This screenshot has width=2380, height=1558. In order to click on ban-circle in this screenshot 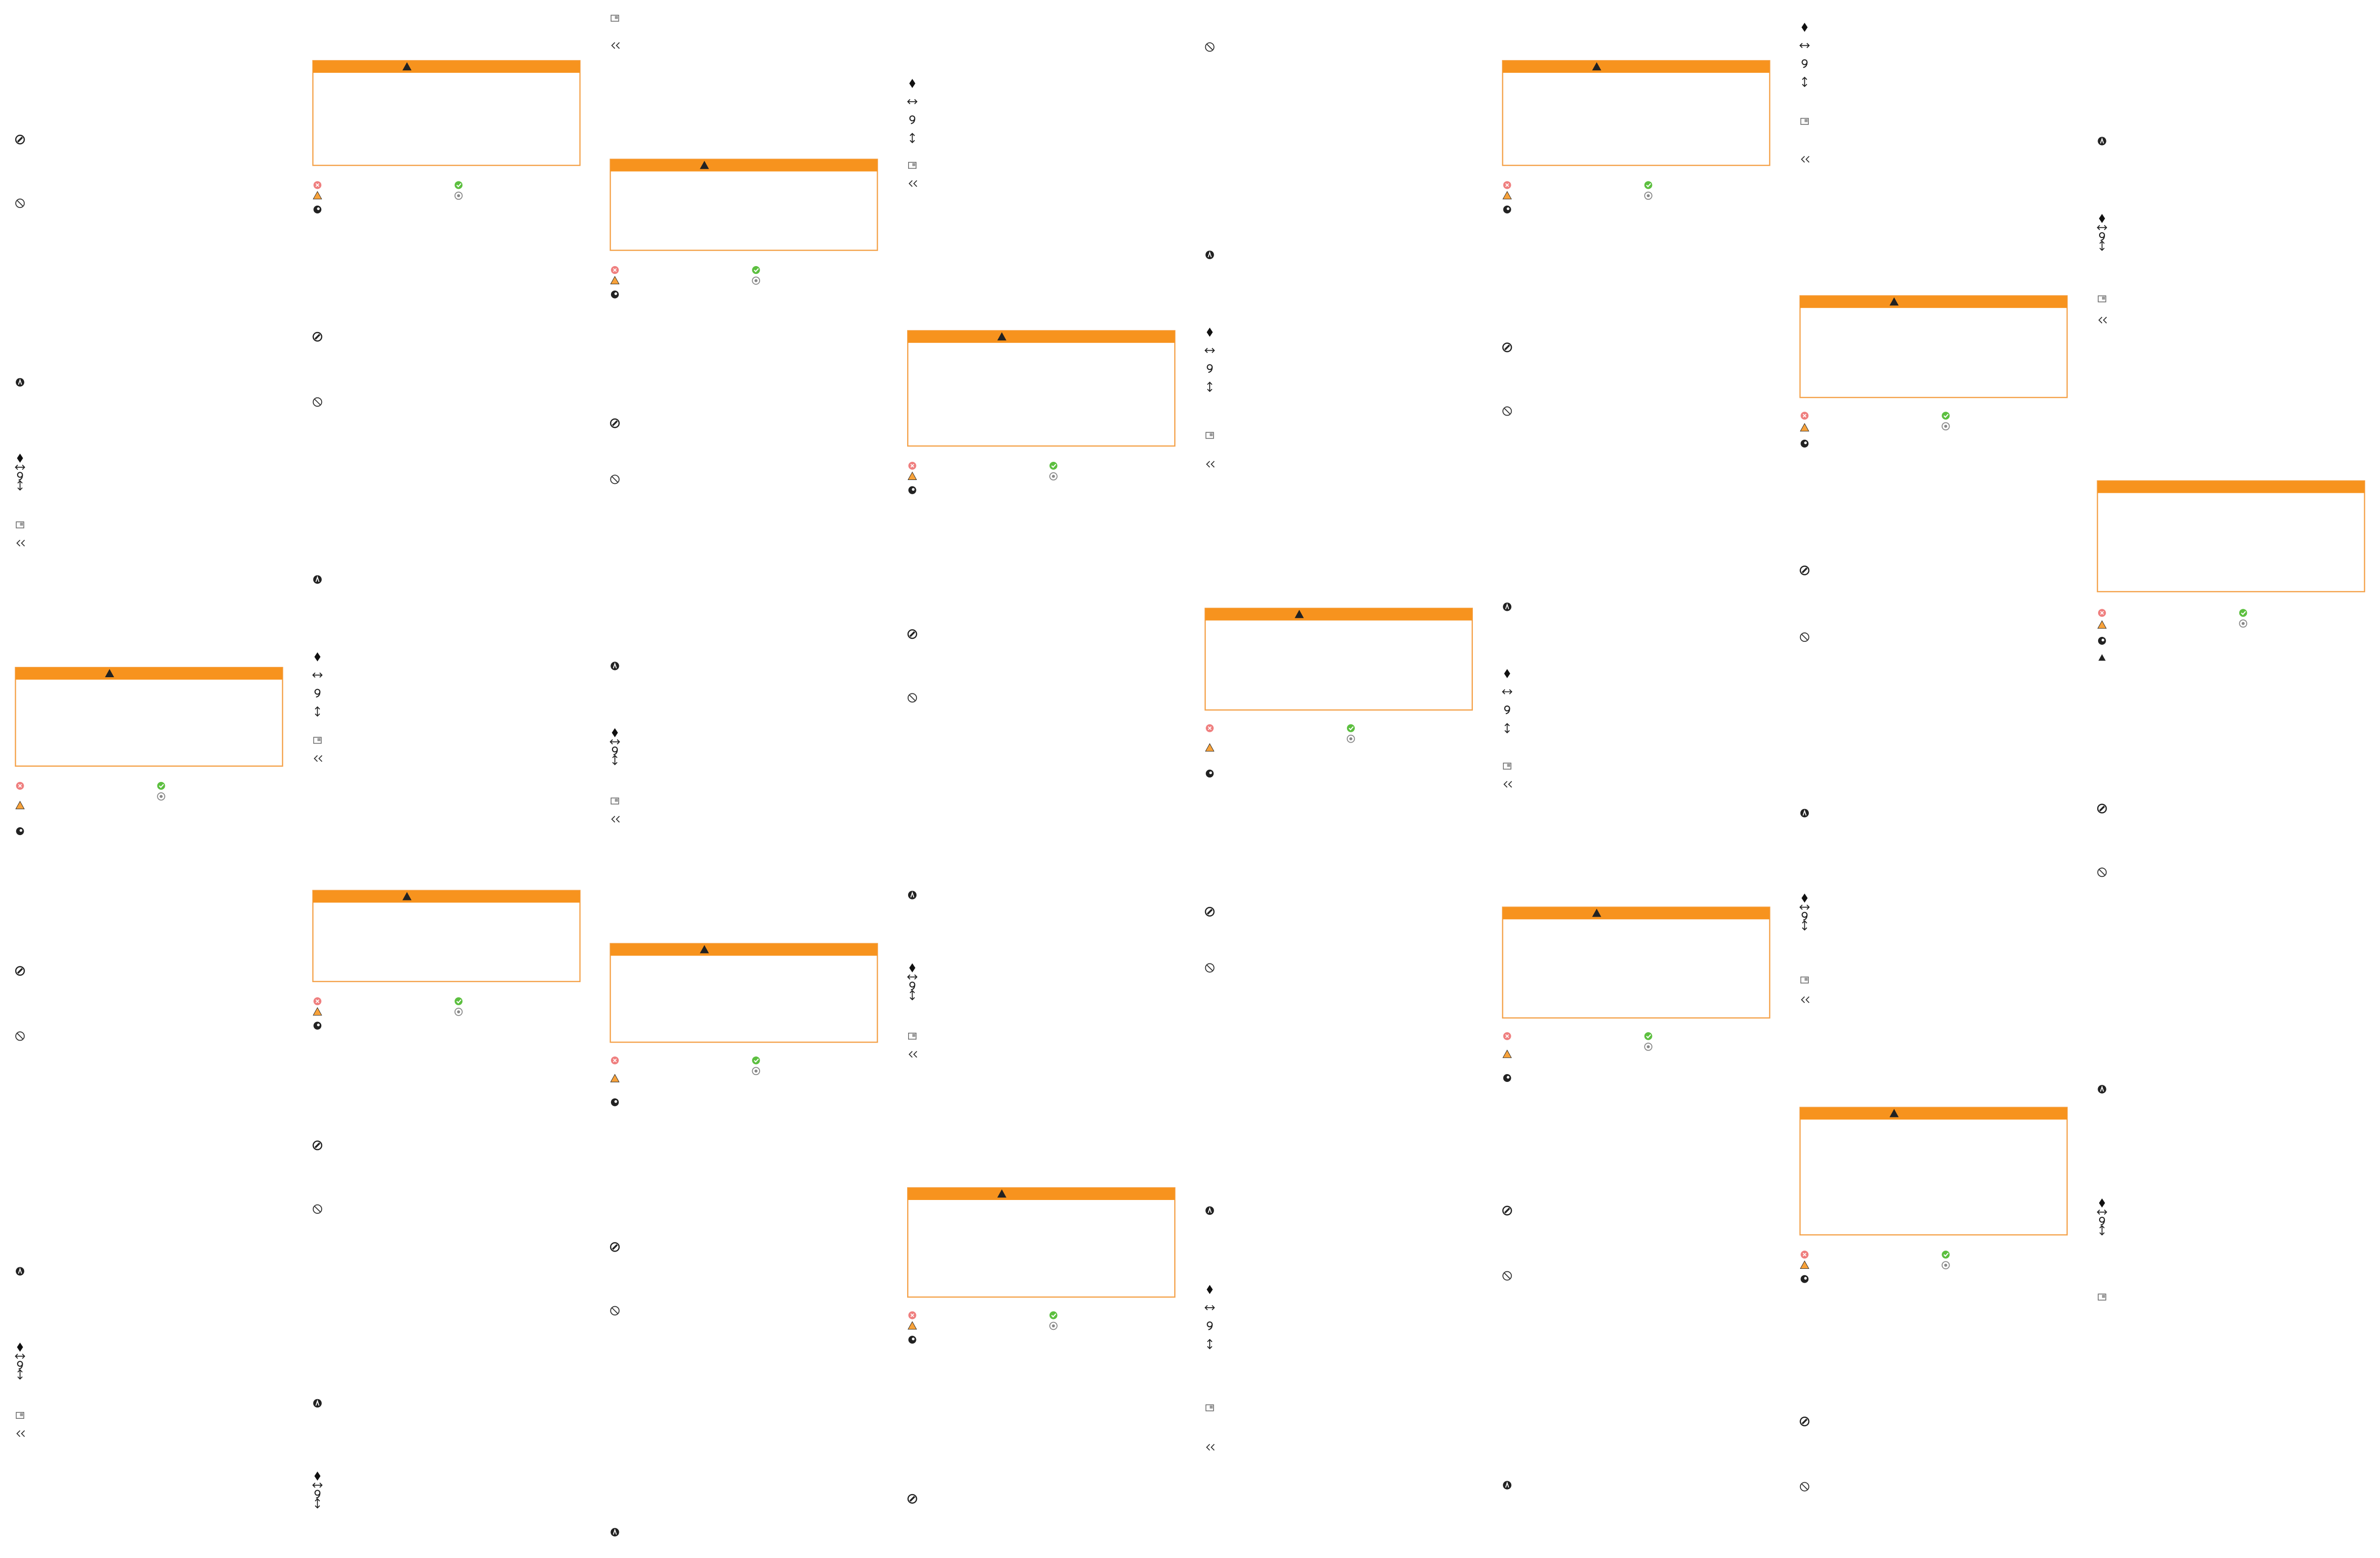, I will do `click(1210, 47)`.